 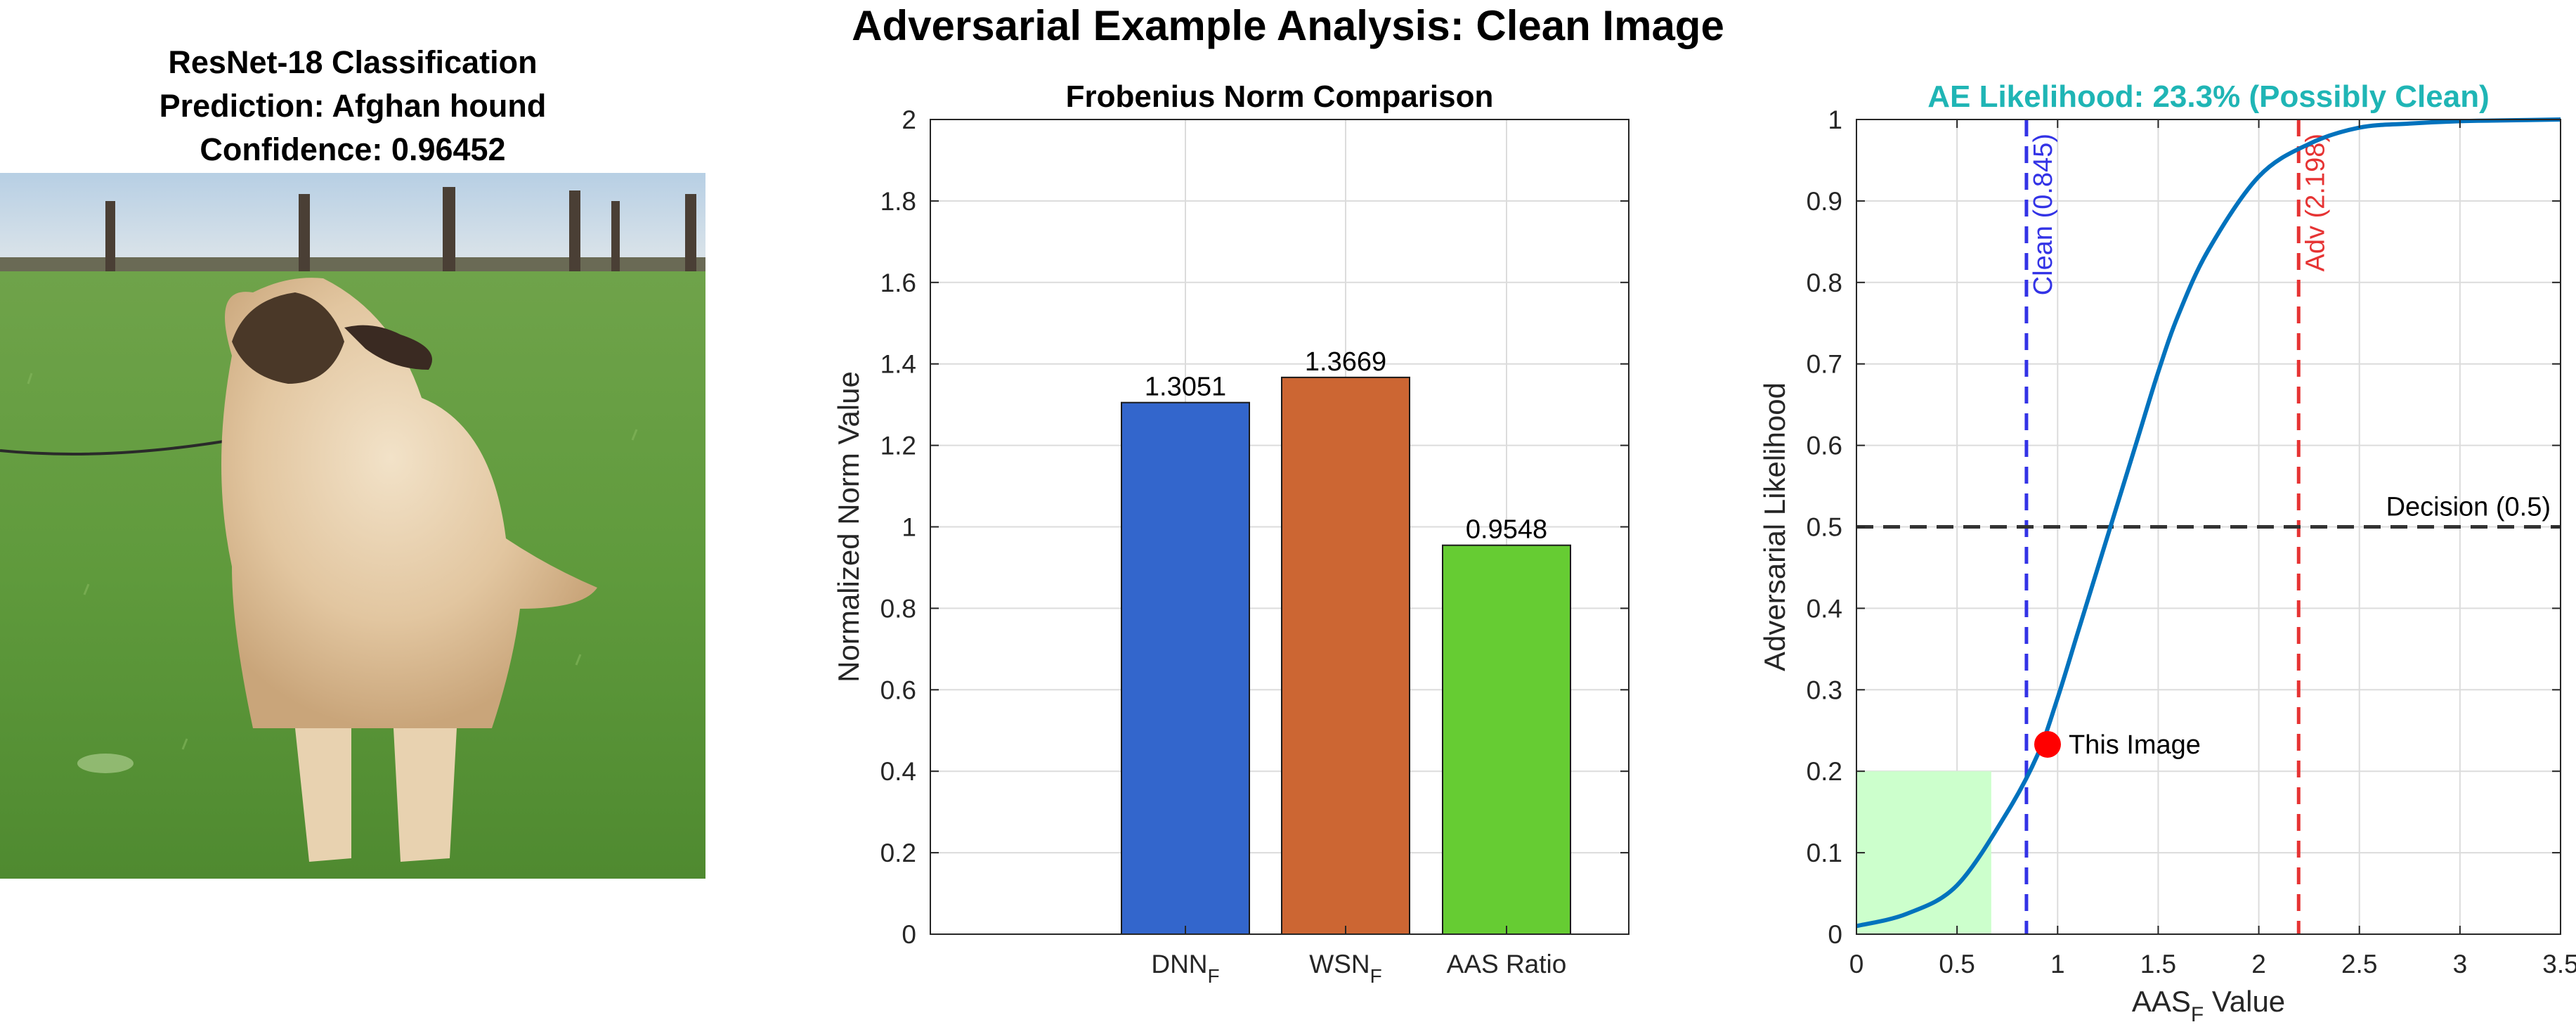 What do you see at coordinates (2047, 744) in the screenshot?
I see `this-image-point` at bounding box center [2047, 744].